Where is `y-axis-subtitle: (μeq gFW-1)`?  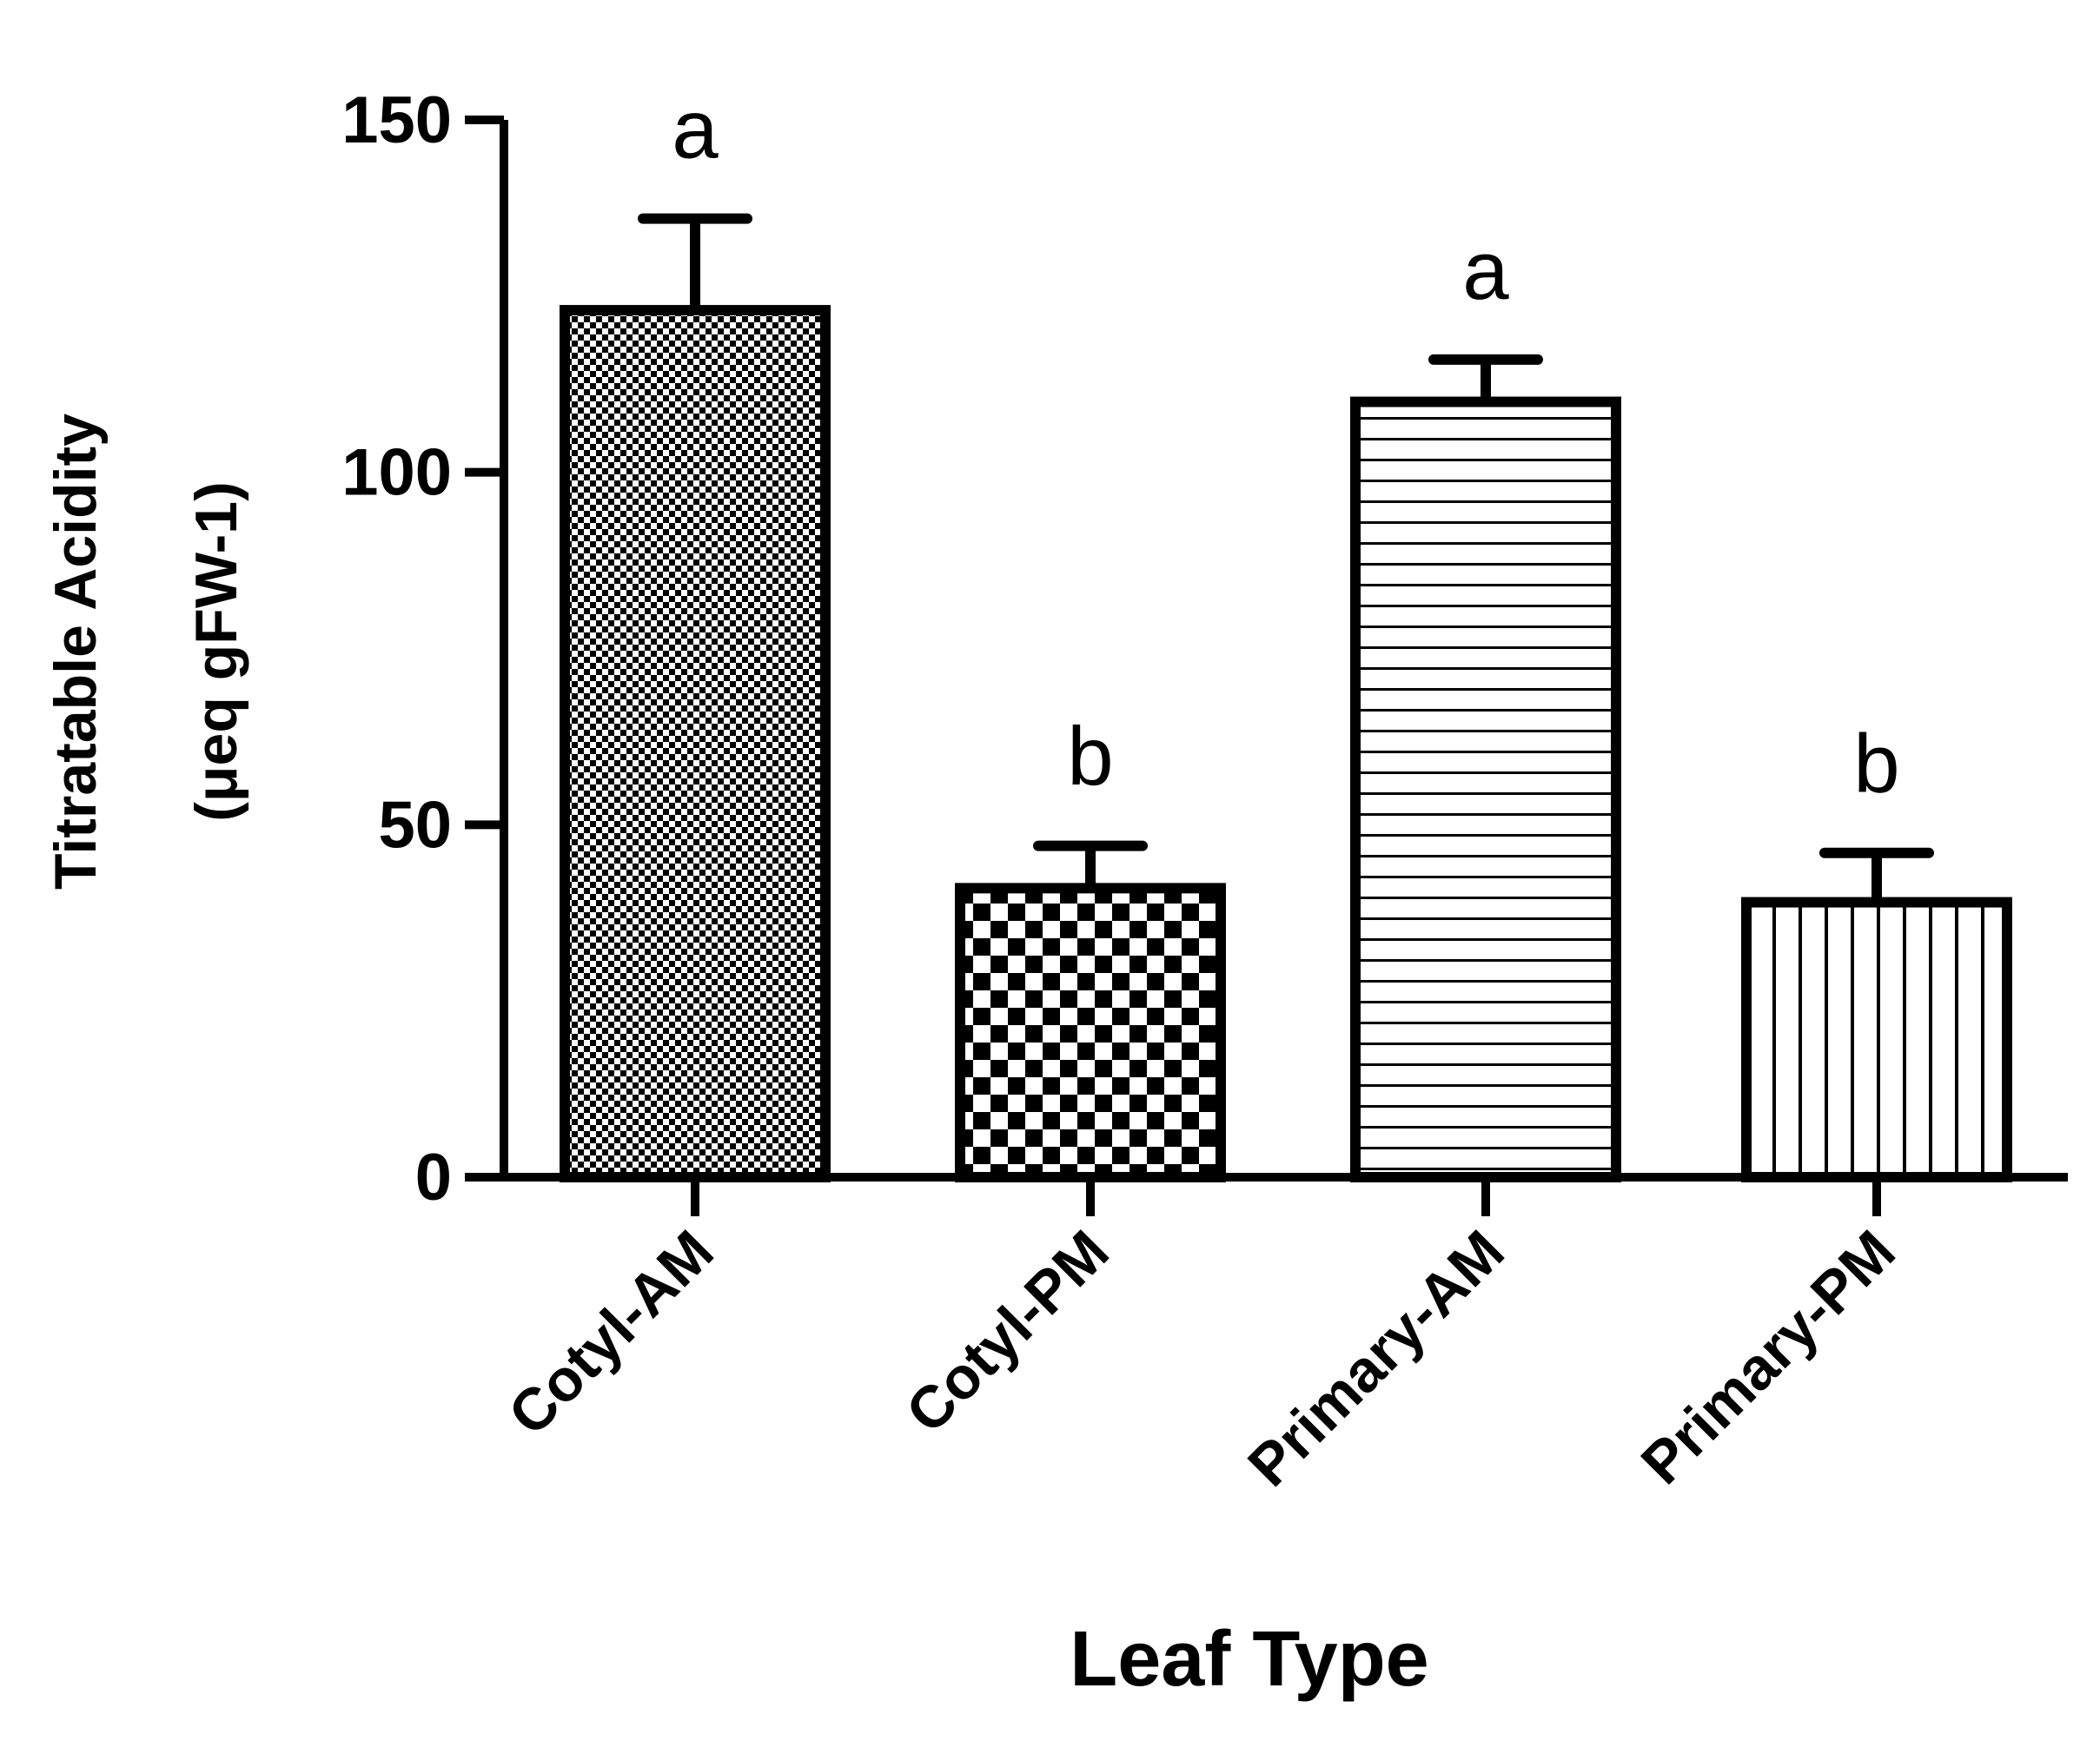
y-axis-subtitle: (μeq gFW-1) is located at coordinates (216, 651).